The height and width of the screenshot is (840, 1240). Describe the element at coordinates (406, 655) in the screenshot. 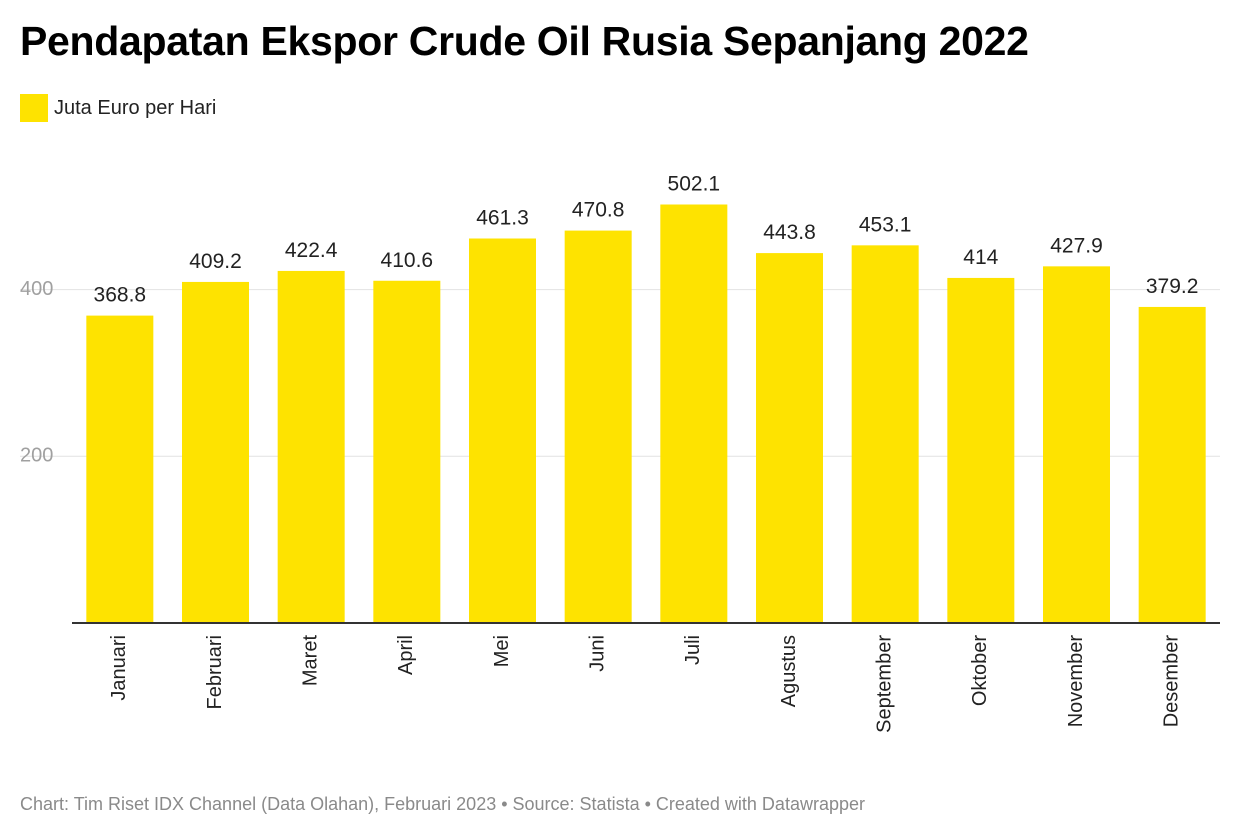

I see `x-tick-label: April` at that location.